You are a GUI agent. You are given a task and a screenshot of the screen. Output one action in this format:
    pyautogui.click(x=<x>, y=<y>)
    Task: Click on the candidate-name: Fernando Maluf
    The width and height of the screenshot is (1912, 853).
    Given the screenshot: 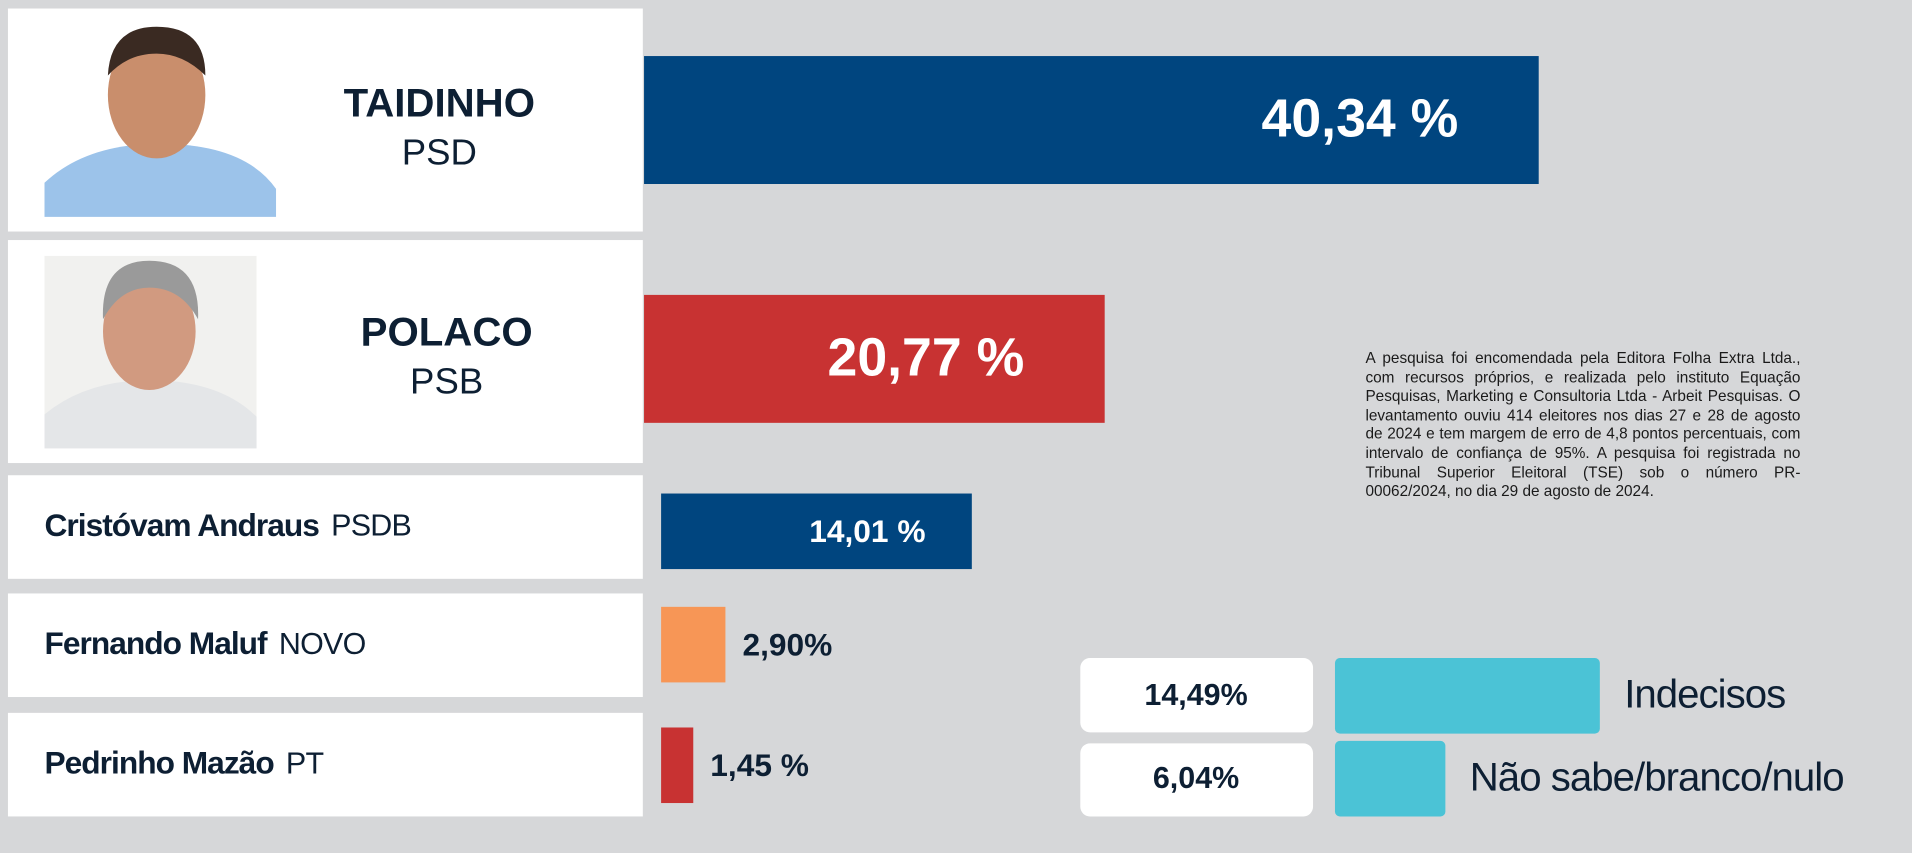 What is the action you would take?
    pyautogui.click(x=157, y=643)
    